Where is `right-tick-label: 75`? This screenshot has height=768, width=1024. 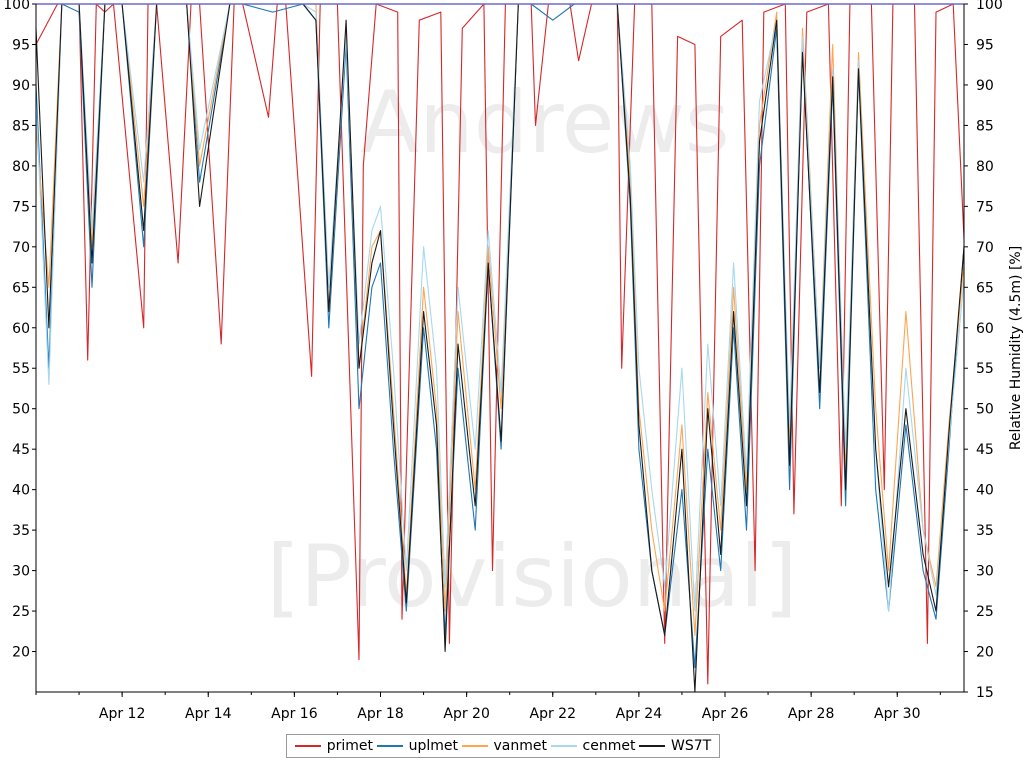
right-tick-label: 75 is located at coordinates (985, 207).